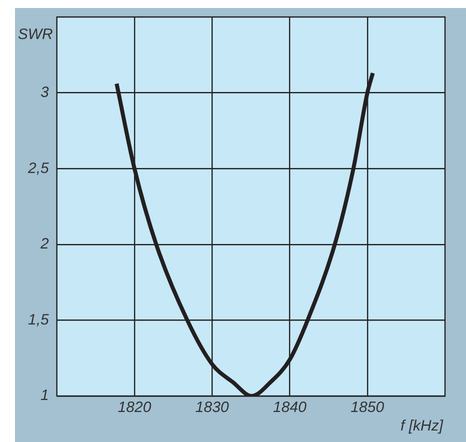 Image resolution: width=466 pixels, height=442 pixels. Describe the element at coordinates (212, 407) in the screenshot. I see `x-tick-label: 1830` at that location.